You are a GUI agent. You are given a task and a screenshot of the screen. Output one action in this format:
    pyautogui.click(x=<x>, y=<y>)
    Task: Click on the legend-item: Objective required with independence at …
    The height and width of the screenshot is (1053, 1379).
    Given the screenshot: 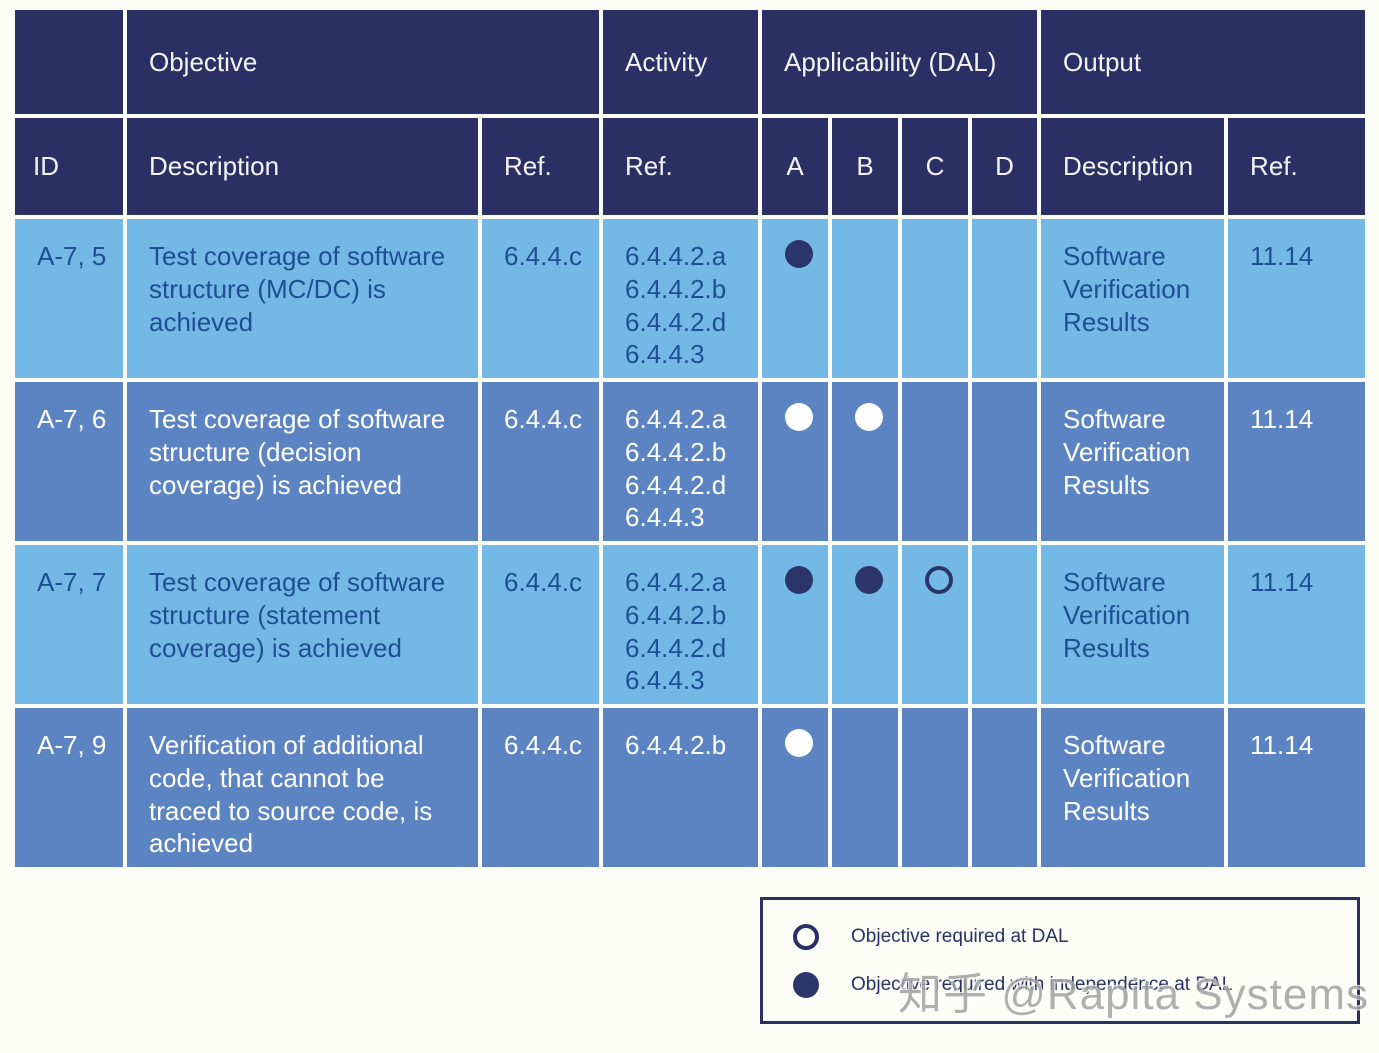 What is the action you would take?
    pyautogui.click(x=1075, y=984)
    